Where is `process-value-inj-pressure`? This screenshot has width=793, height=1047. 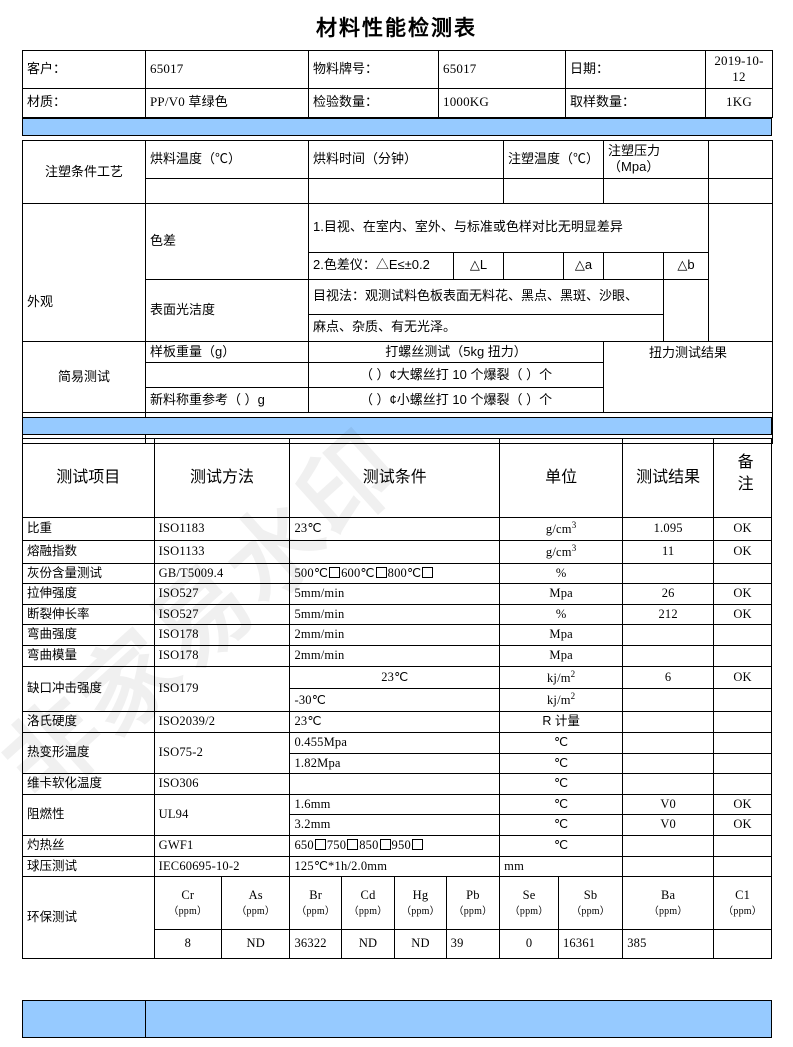
process-value-inj-pressure is located at coordinates (656, 190).